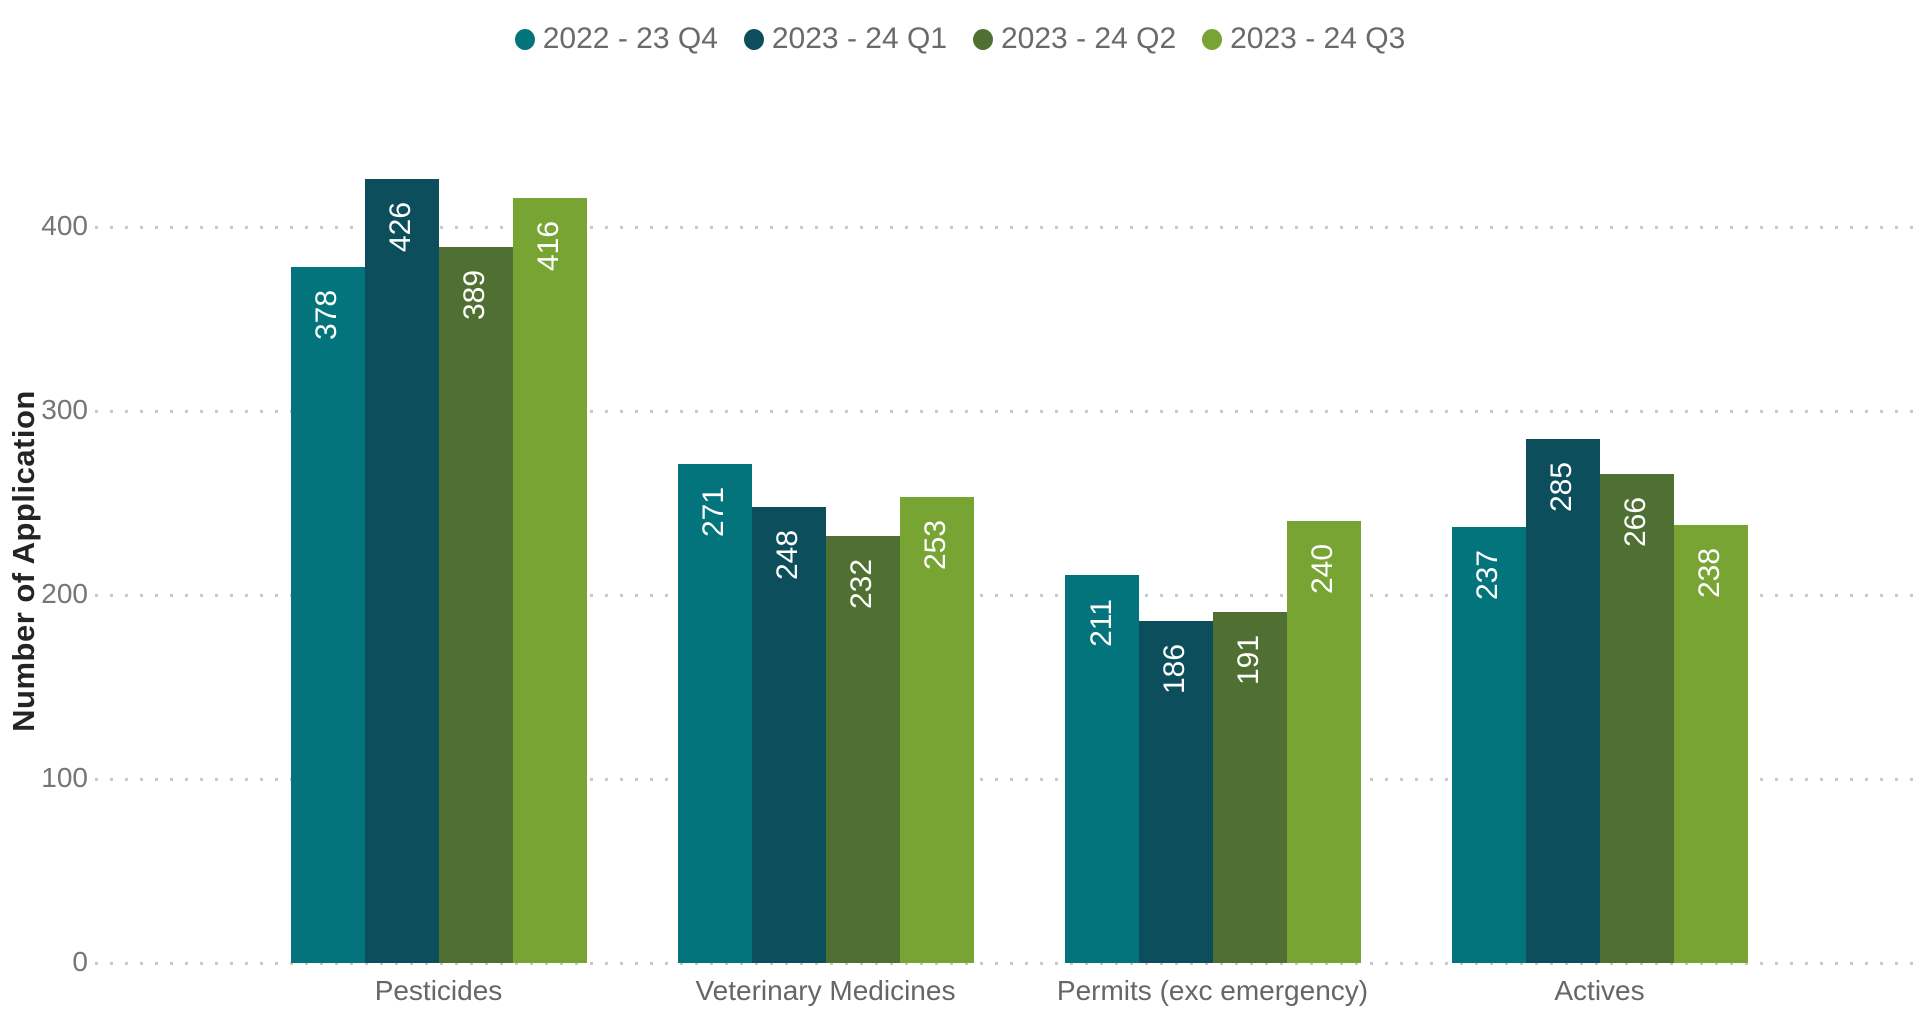 The image size is (1920, 1018). Describe the element at coordinates (1599, 990) in the screenshot. I see `x-category-label: Actives` at that location.